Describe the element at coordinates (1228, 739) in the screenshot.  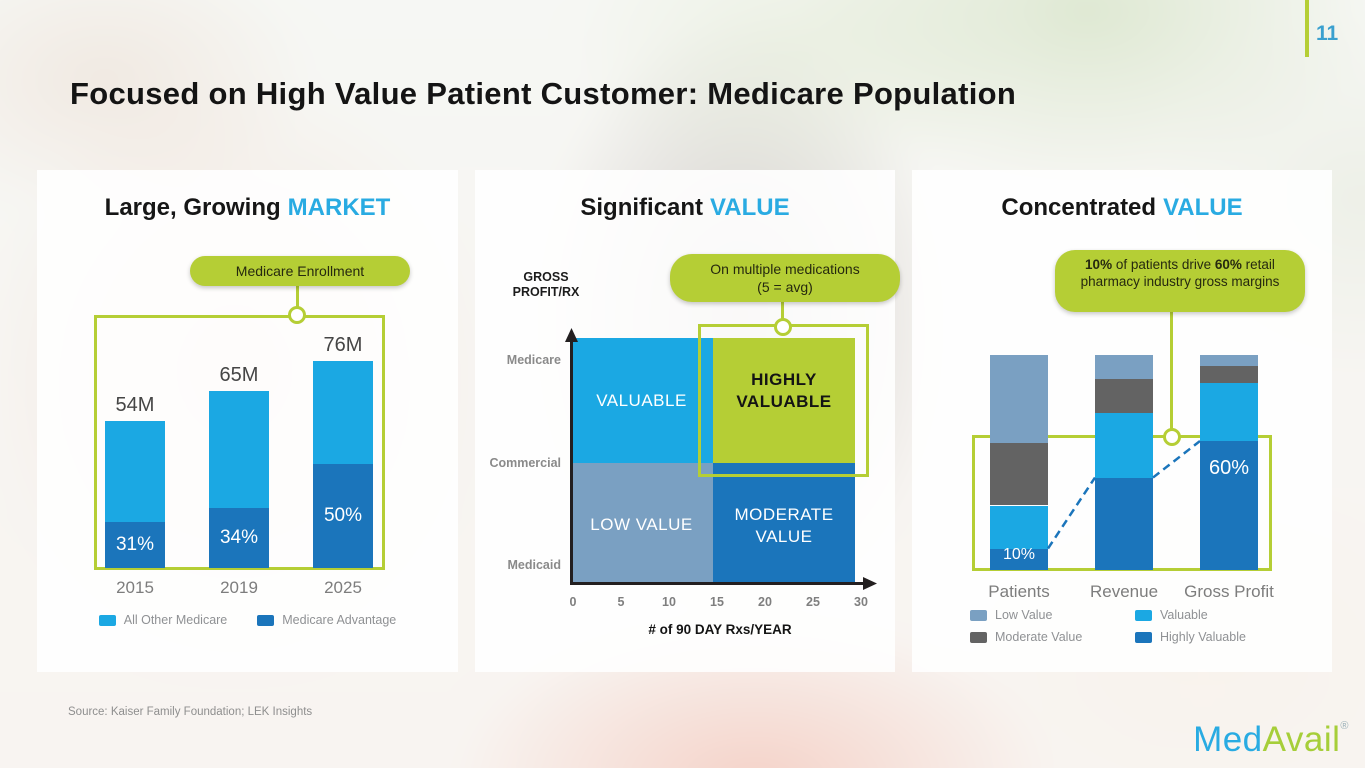
I see `logo-med: Med` at that location.